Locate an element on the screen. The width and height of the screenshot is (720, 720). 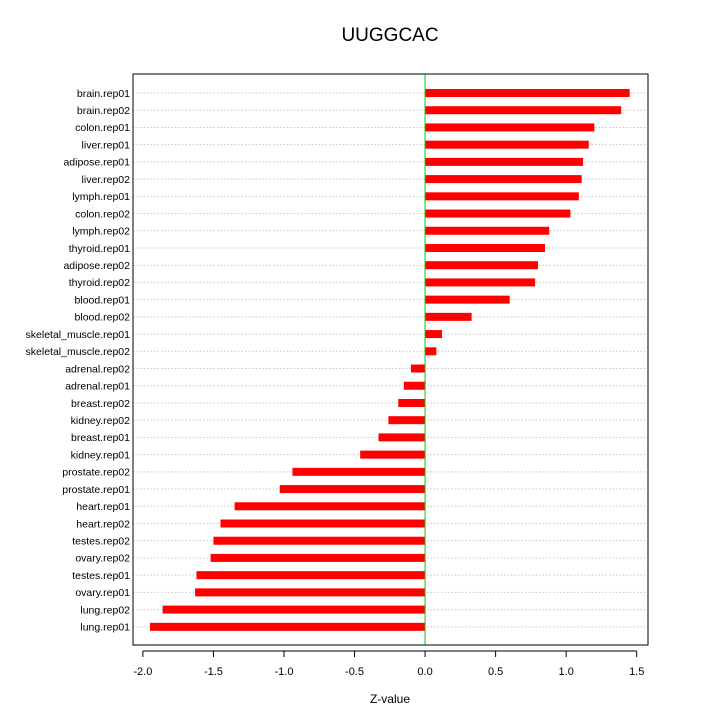
category-label: thyroid.rep02 is located at coordinates (99, 283).